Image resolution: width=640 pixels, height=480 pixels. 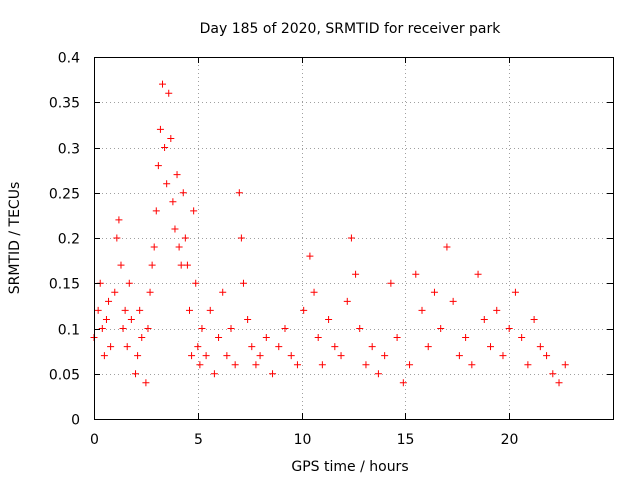 What do you see at coordinates (69, 150) in the screenshot?
I see `y-tick-label: 0.3` at bounding box center [69, 150].